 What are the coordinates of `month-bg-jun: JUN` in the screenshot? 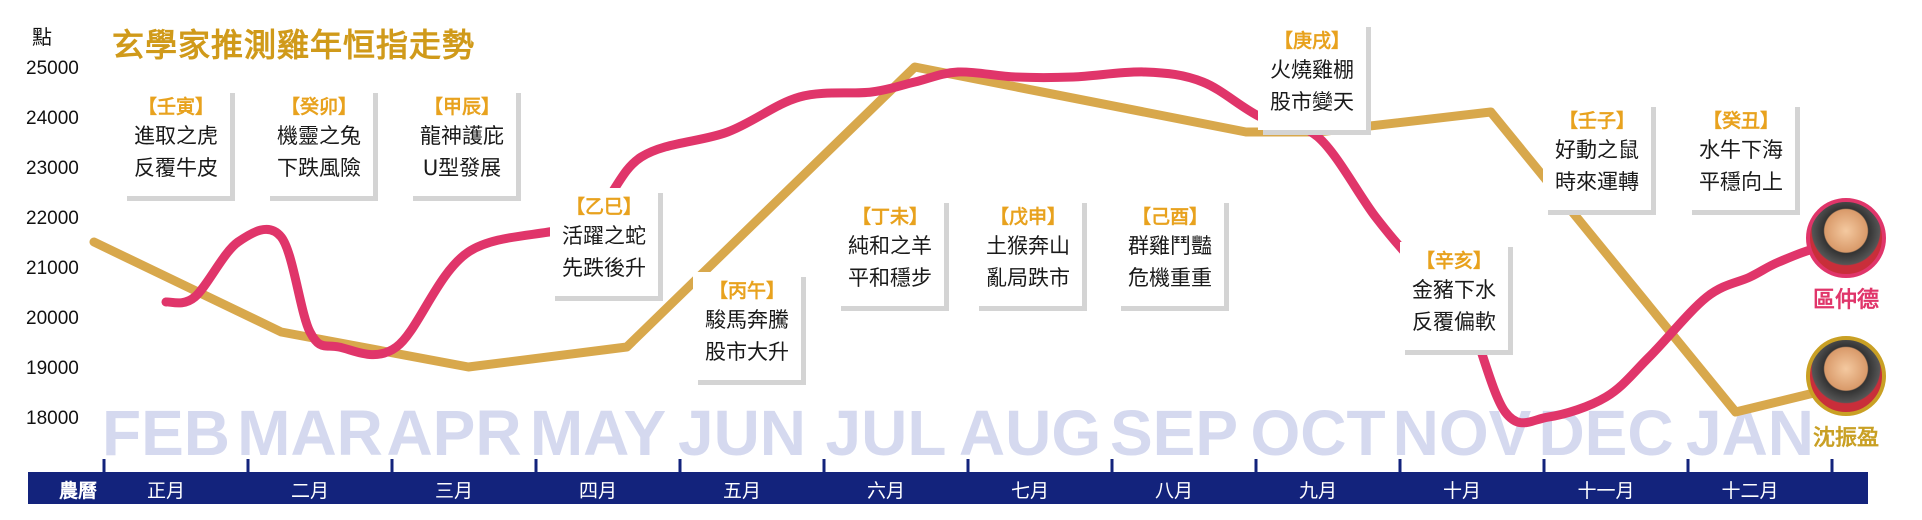 It's located at (742, 433).